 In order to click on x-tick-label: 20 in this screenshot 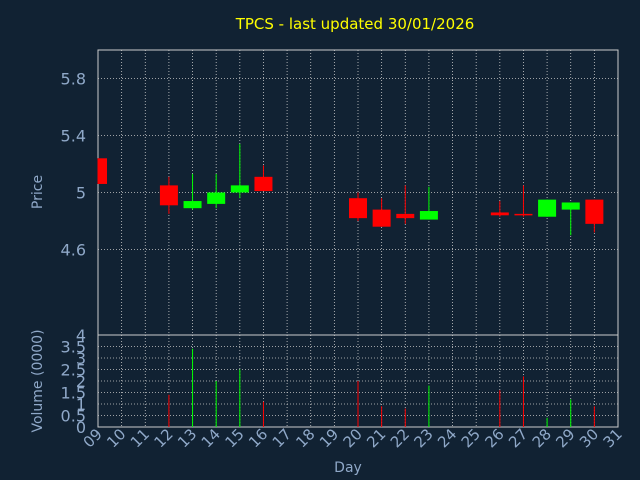, I will do `click(353, 438)`.